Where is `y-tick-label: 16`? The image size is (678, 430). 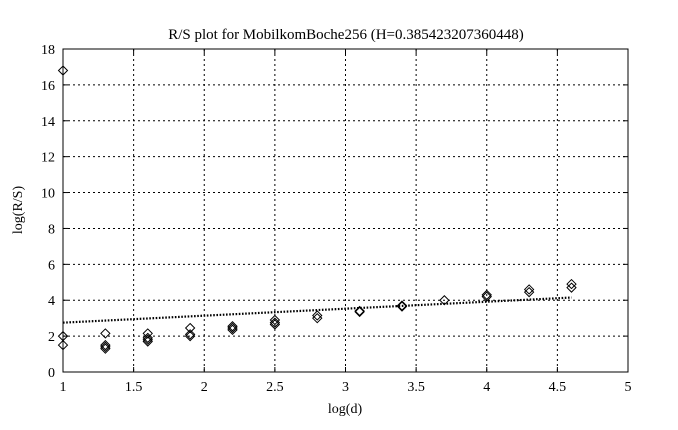
y-tick-label: 16 is located at coordinates (48, 86).